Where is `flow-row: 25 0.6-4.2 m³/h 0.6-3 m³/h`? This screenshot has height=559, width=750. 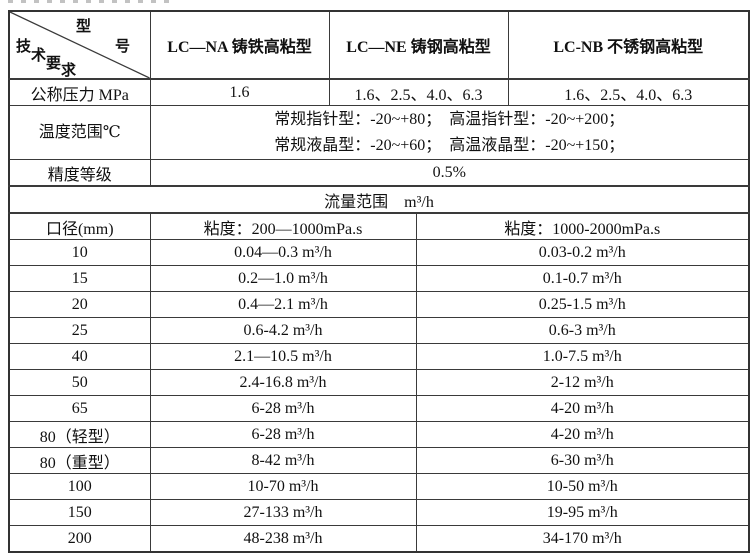 flow-row: 25 0.6-4.2 m³/h 0.6-3 m³/h is located at coordinates (379, 330).